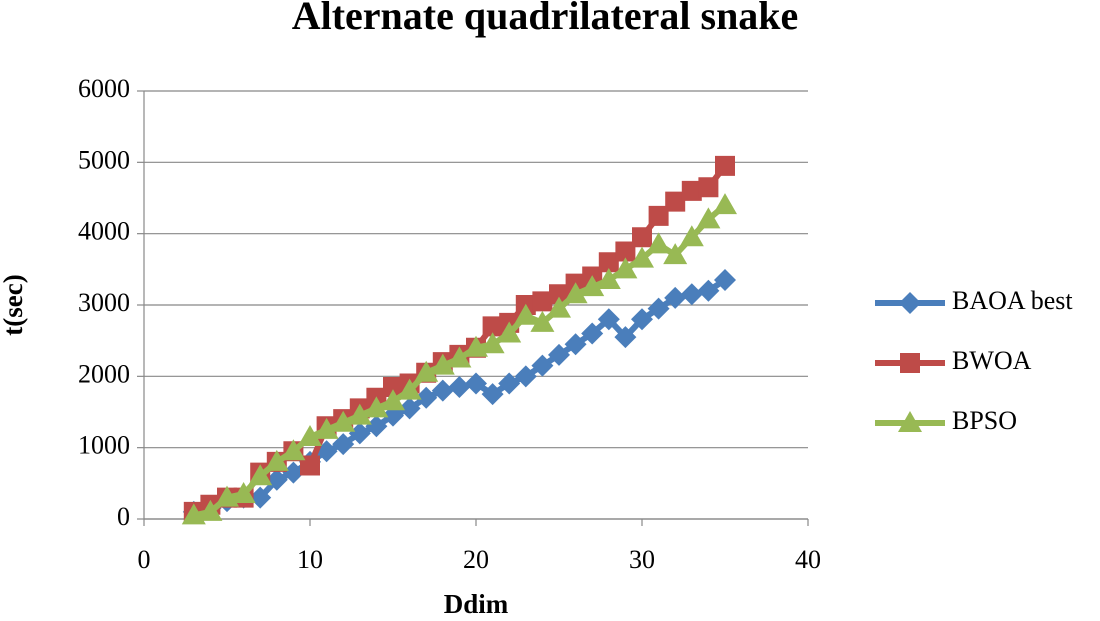 The image size is (1100, 621). I want to click on y-tick-label: 2000, so click(104, 373).